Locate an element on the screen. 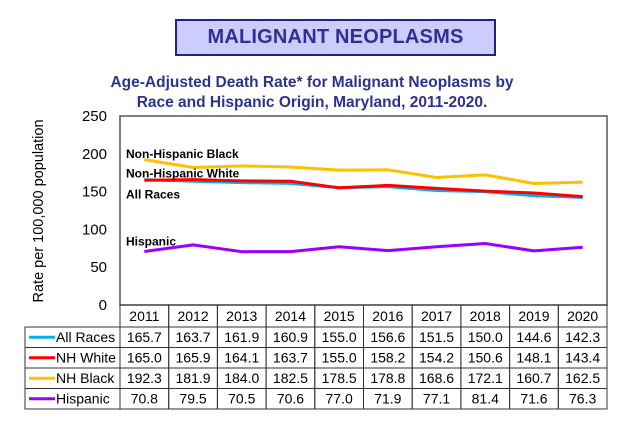 The height and width of the screenshot is (423, 624). data-value: 150.6 is located at coordinates (485, 358).